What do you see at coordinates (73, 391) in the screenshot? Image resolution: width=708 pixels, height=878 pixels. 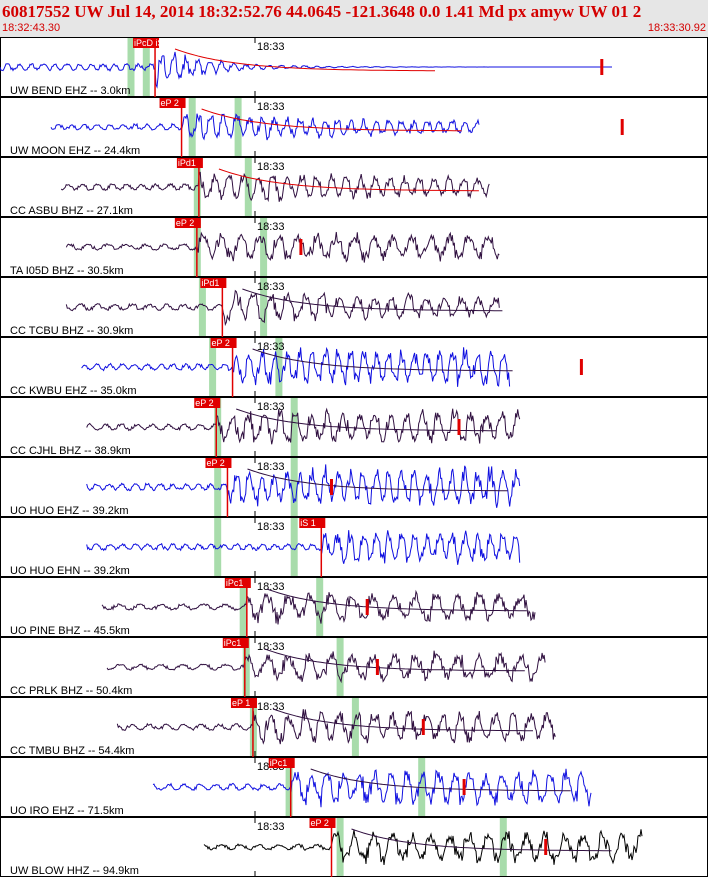 I see `station-label: CC KWBU EHZ -- 35.0km` at bounding box center [73, 391].